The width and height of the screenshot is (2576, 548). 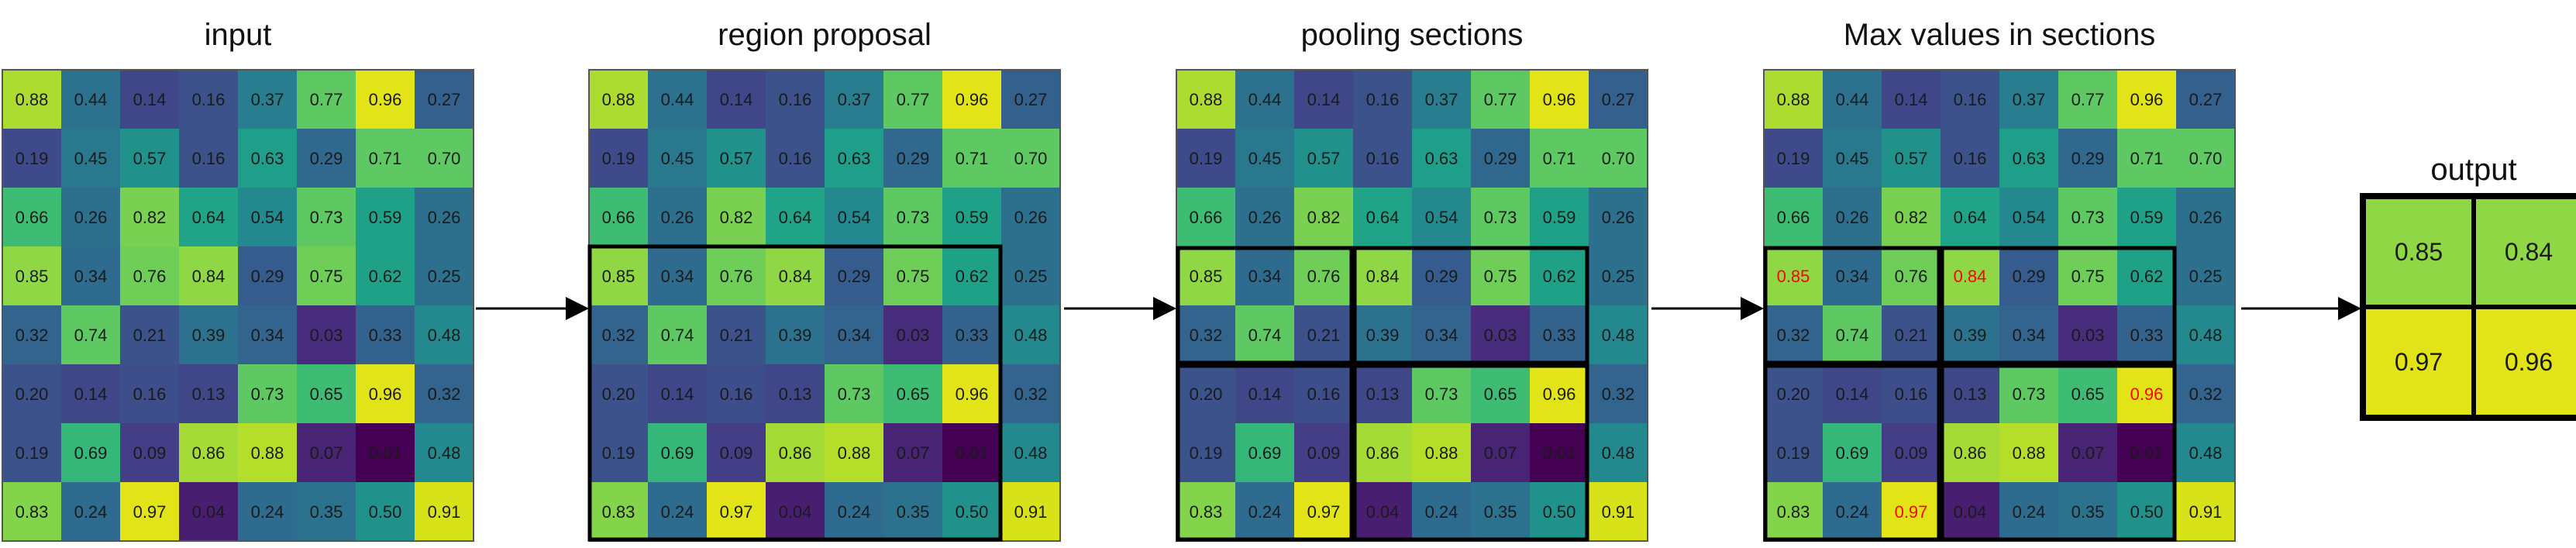 I want to click on pooling-section-box, so click(x=1265, y=305).